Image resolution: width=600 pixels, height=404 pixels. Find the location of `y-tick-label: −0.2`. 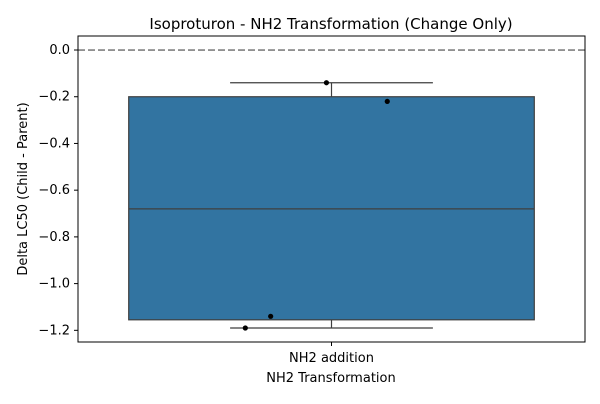

y-tick-label: −0.2 is located at coordinates (54, 97).